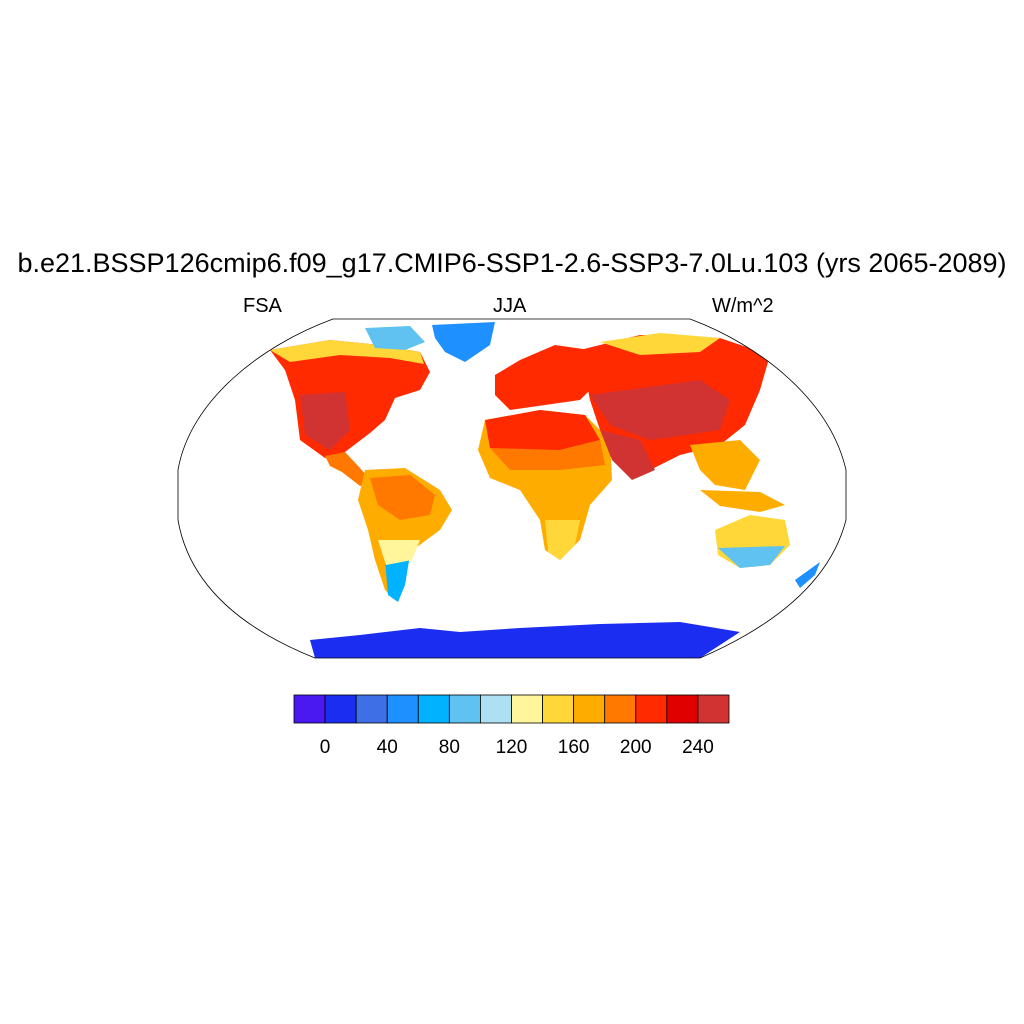 This screenshot has width=1024, height=1024. What do you see at coordinates (660, 410) in the screenshot?
I see `central-asia-hot` at bounding box center [660, 410].